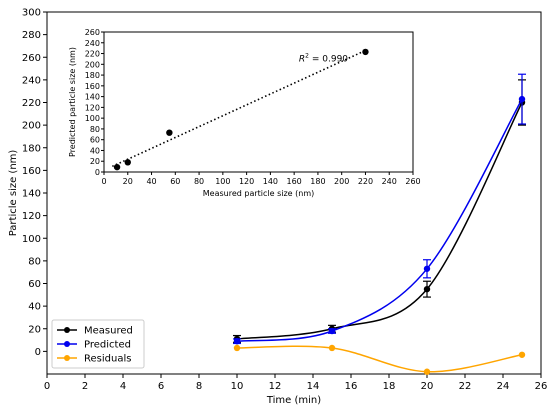 The height and width of the screenshot is (406, 550). I want to click on inset-x-tick-label: 20, so click(128, 181).